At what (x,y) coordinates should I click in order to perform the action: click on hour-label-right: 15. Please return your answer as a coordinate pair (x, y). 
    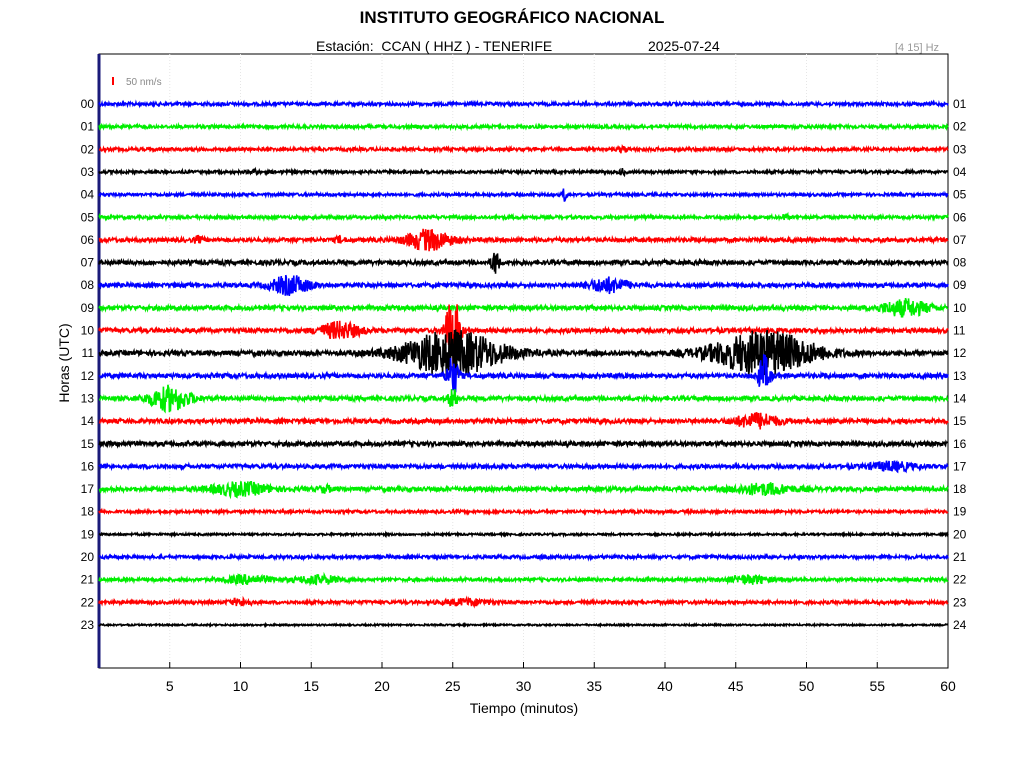
    Looking at the image, I should click on (960, 421).